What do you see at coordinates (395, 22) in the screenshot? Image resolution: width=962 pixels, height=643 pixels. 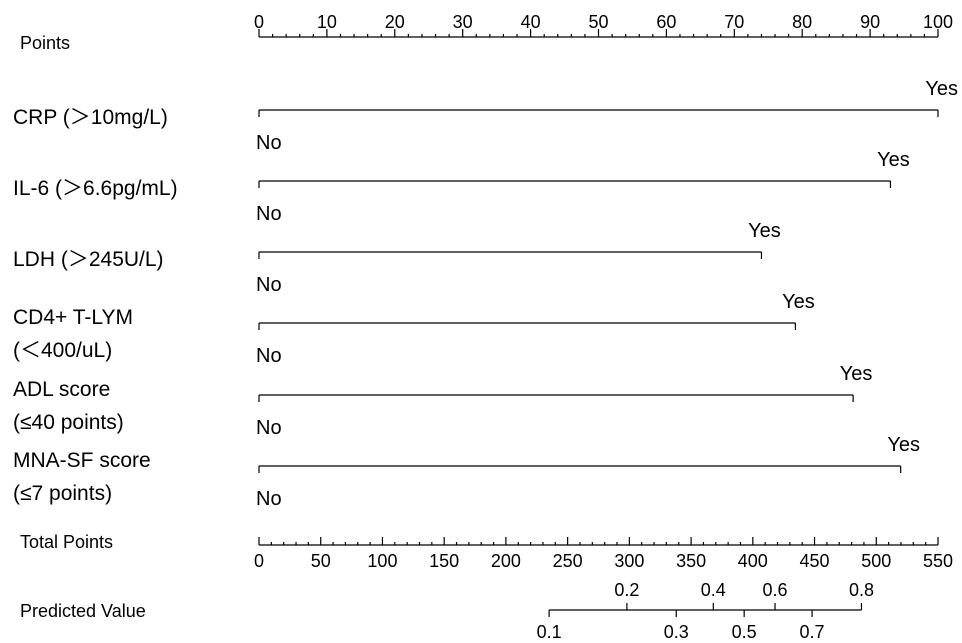 I see `points-tick-label: 20` at bounding box center [395, 22].